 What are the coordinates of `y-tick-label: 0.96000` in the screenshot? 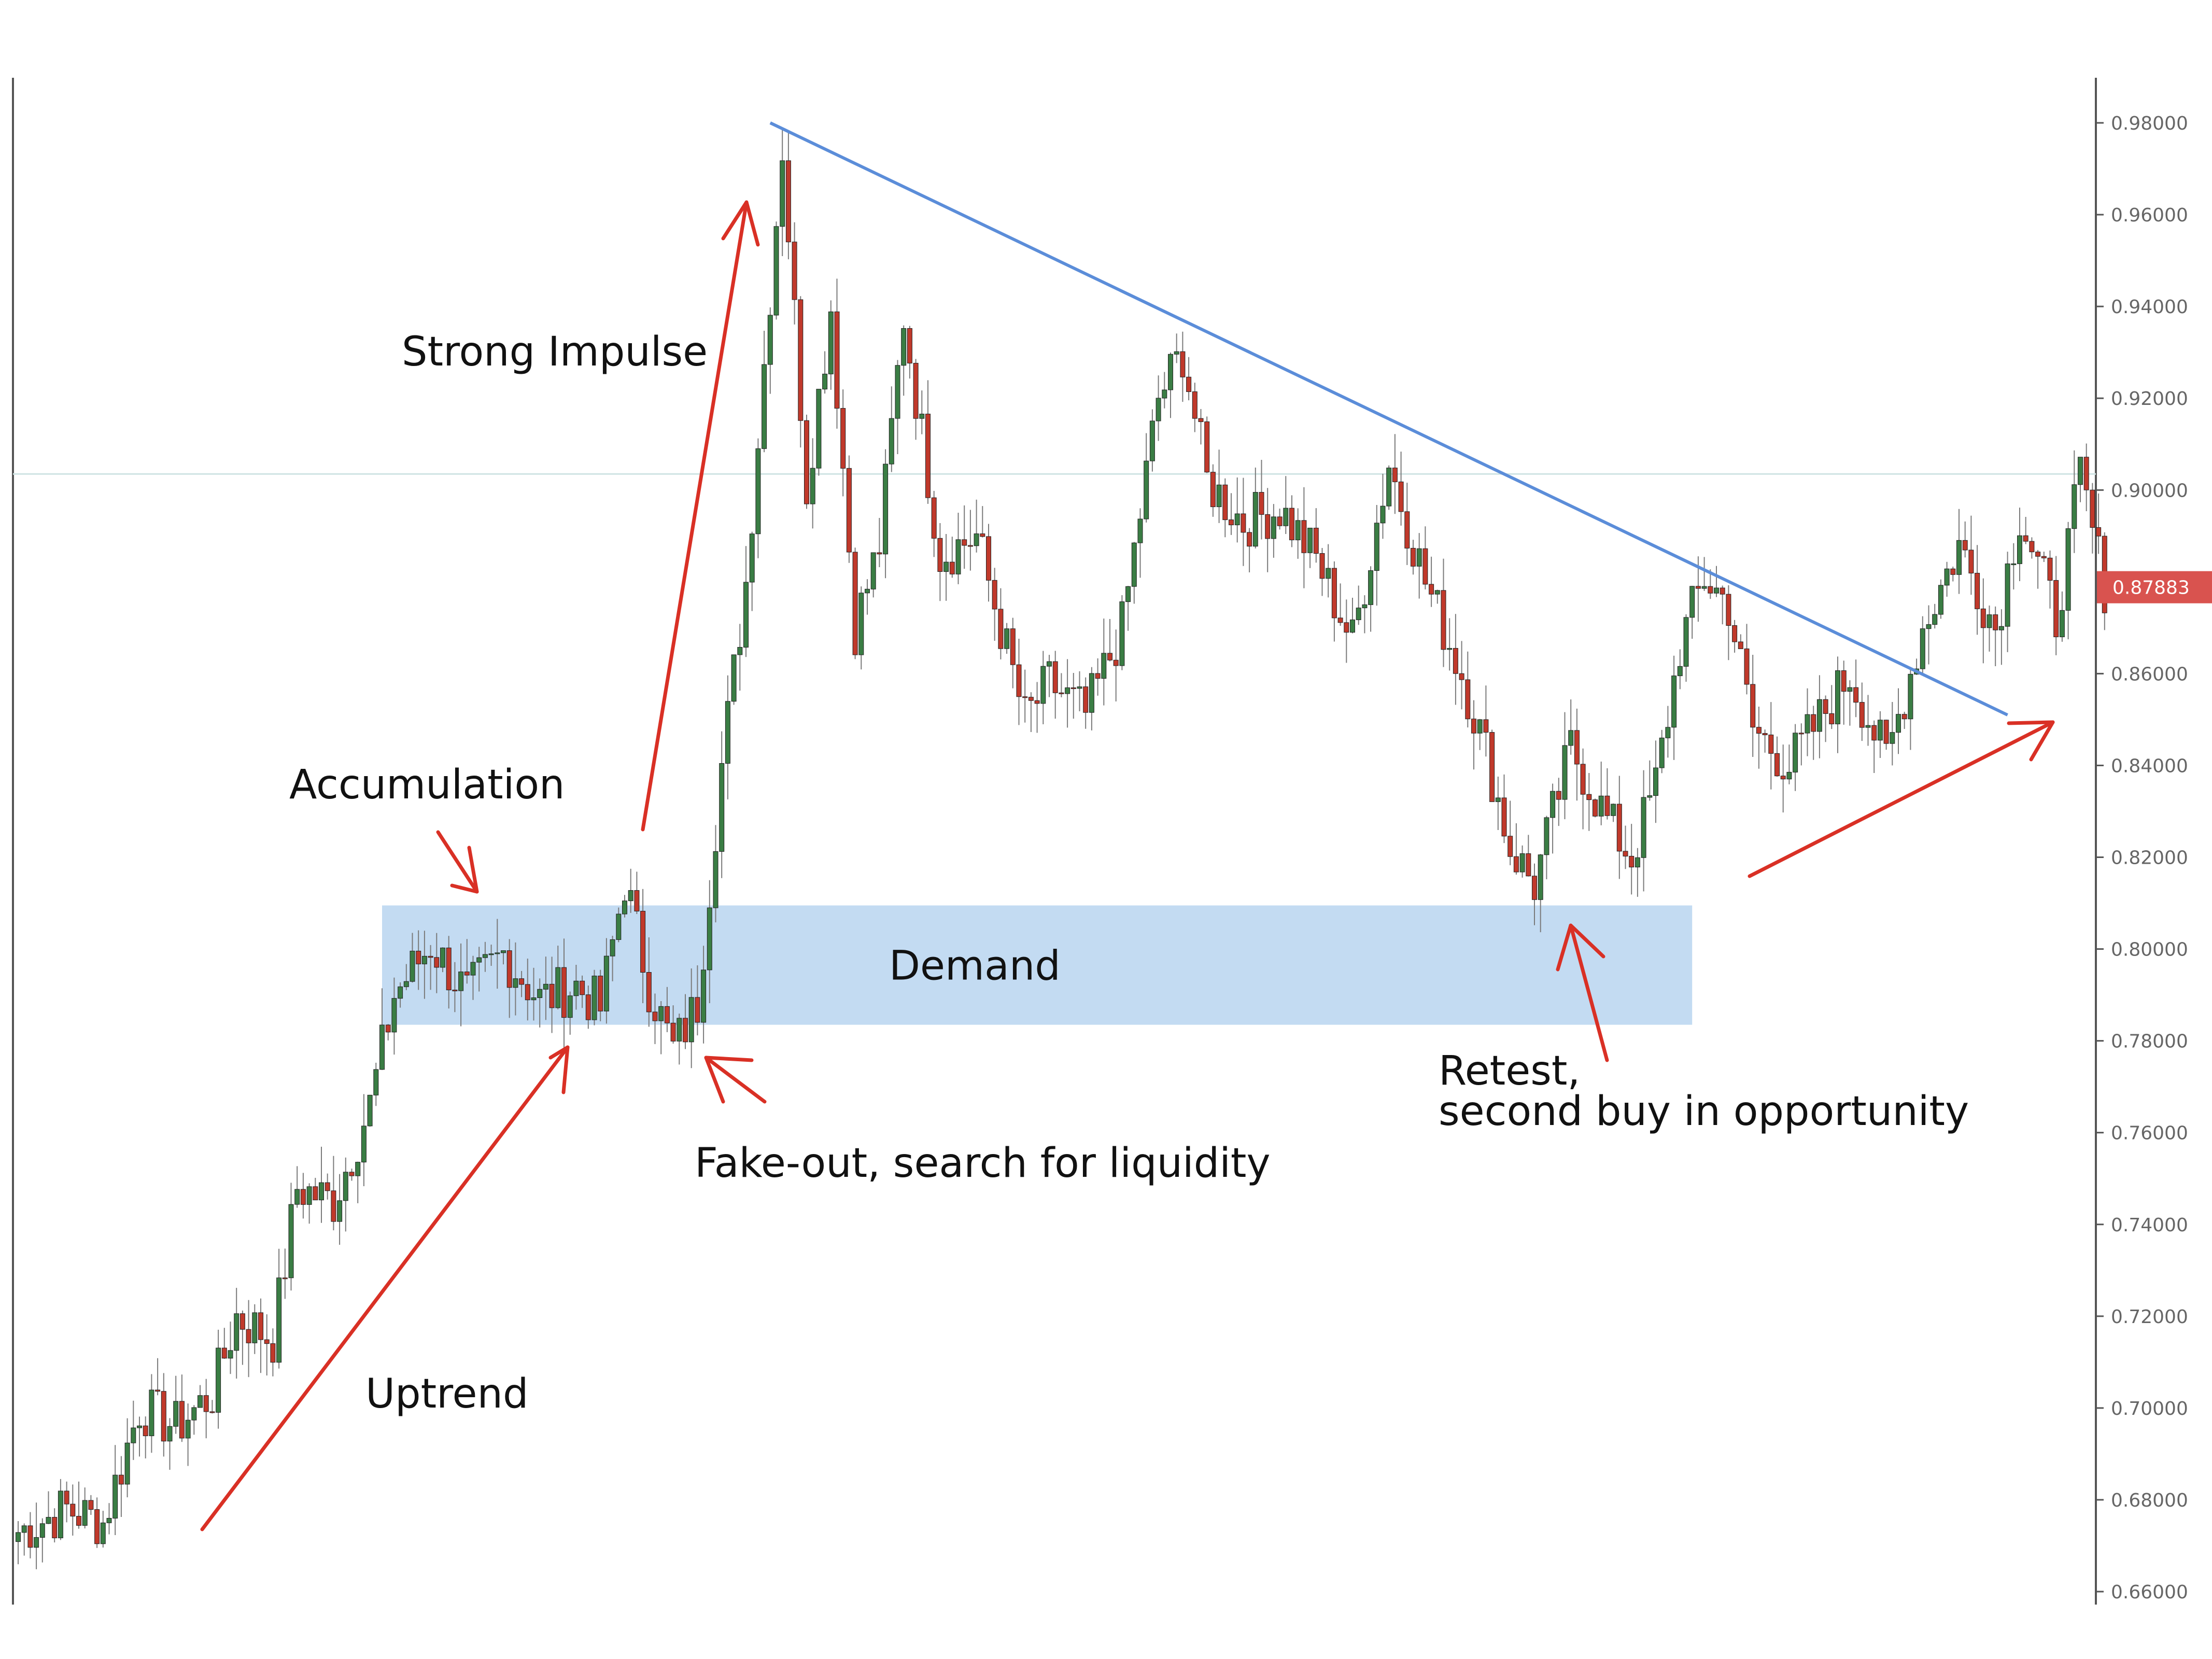 It's located at (2149, 215).